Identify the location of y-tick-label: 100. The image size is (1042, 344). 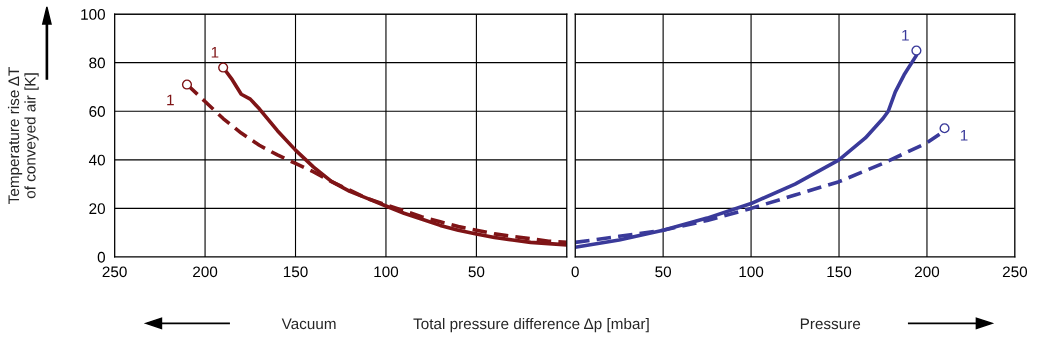
(93, 14).